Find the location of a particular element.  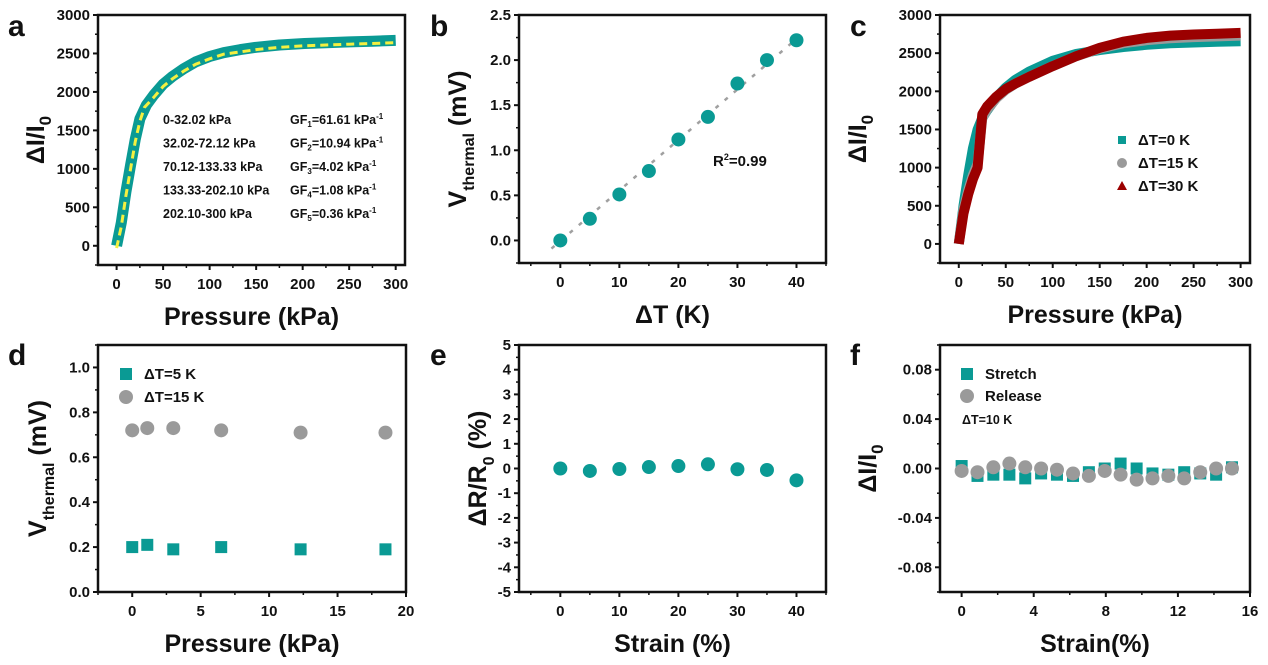

y-tick-label: 1 is located at coordinates (507, 444).